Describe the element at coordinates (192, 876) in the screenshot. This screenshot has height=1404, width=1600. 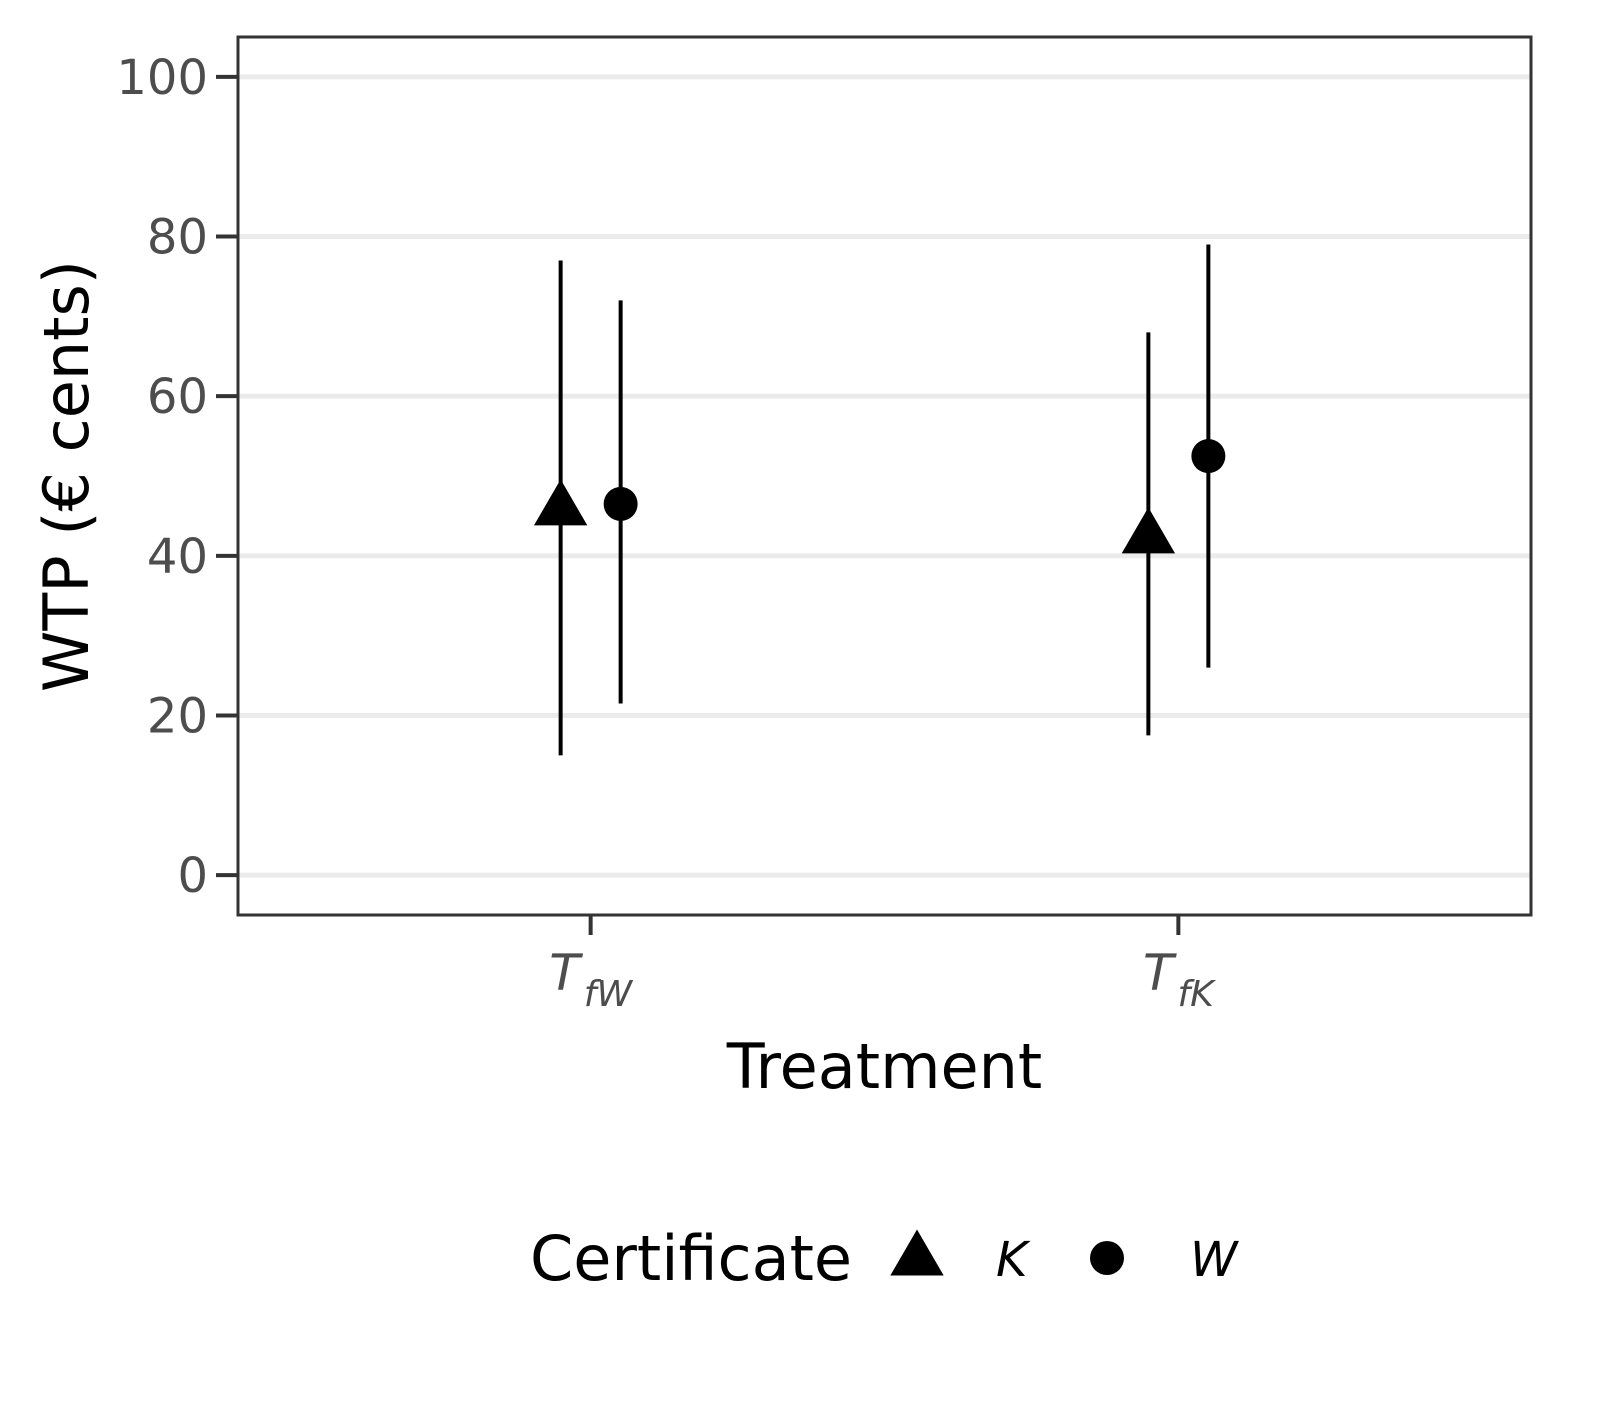
I see `y-tick-label: 0` at that location.